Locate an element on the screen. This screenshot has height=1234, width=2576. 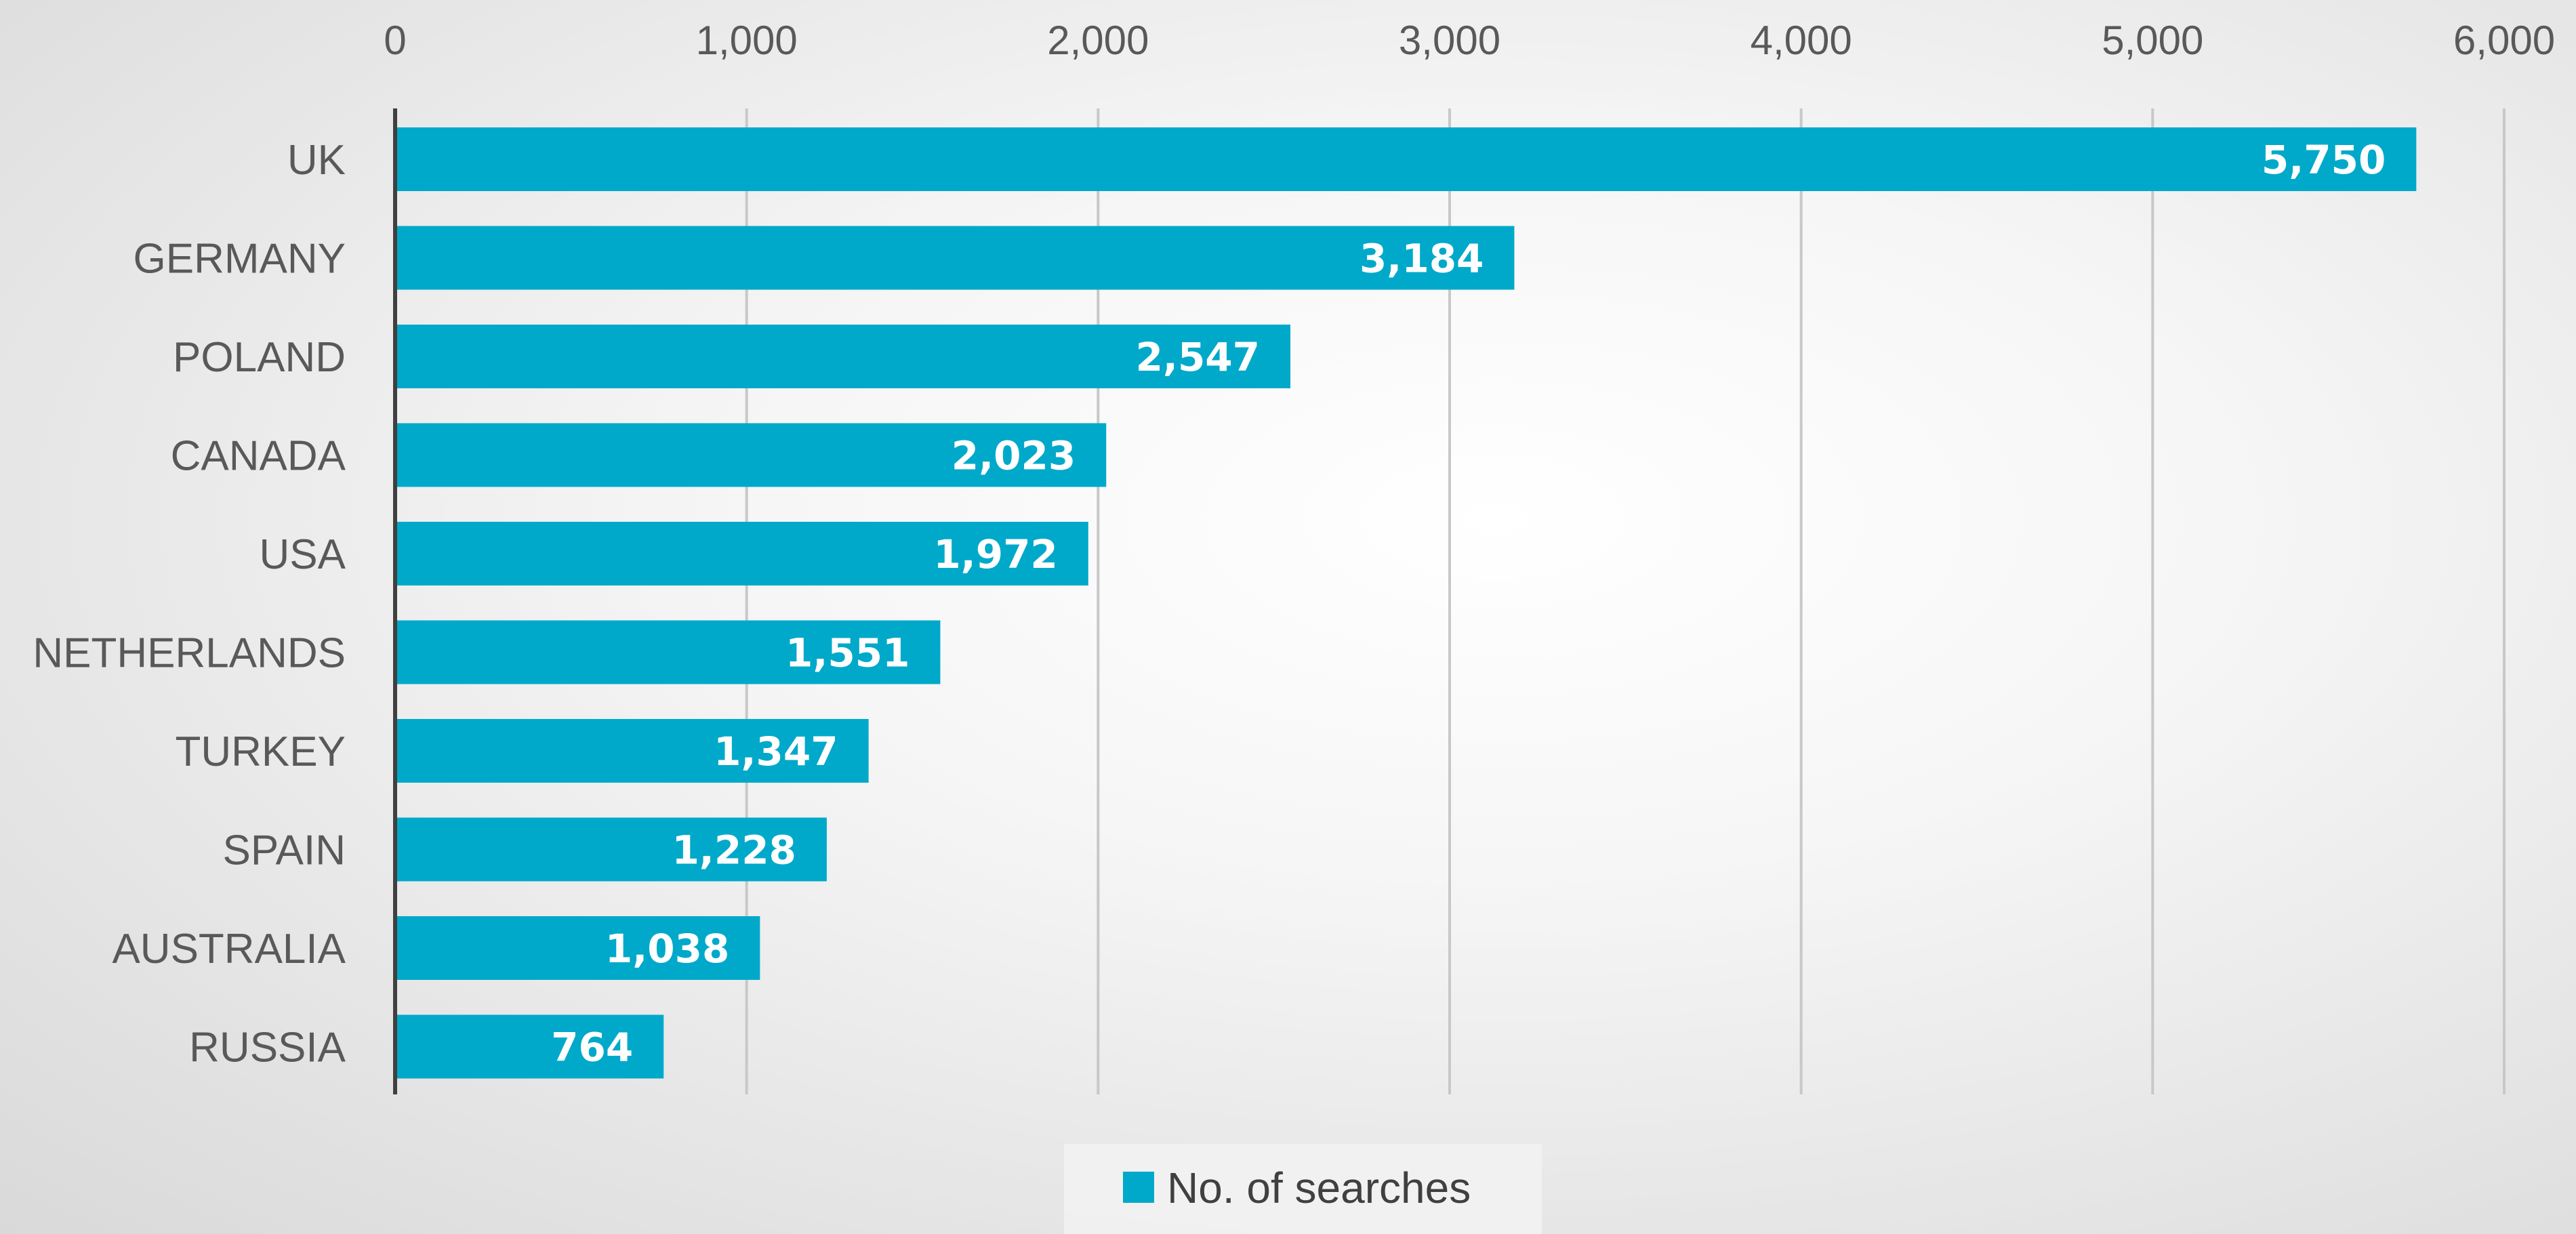
x-tick-label: 0 is located at coordinates (395, 40).